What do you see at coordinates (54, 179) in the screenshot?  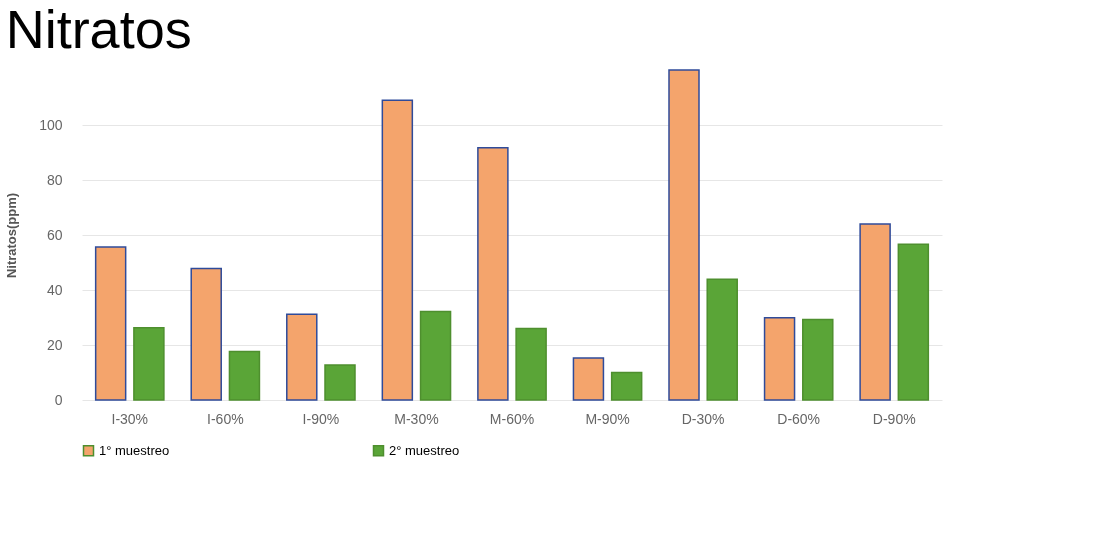 I see `y-tick-label: 80` at bounding box center [54, 179].